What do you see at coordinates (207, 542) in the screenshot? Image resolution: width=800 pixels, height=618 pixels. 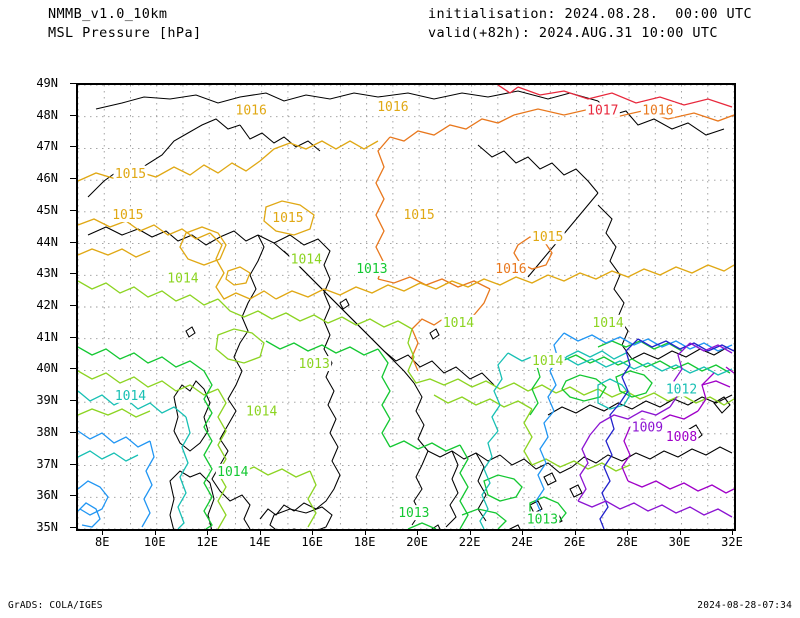 I see `x-axis-tick-label: 12E` at bounding box center [207, 542].